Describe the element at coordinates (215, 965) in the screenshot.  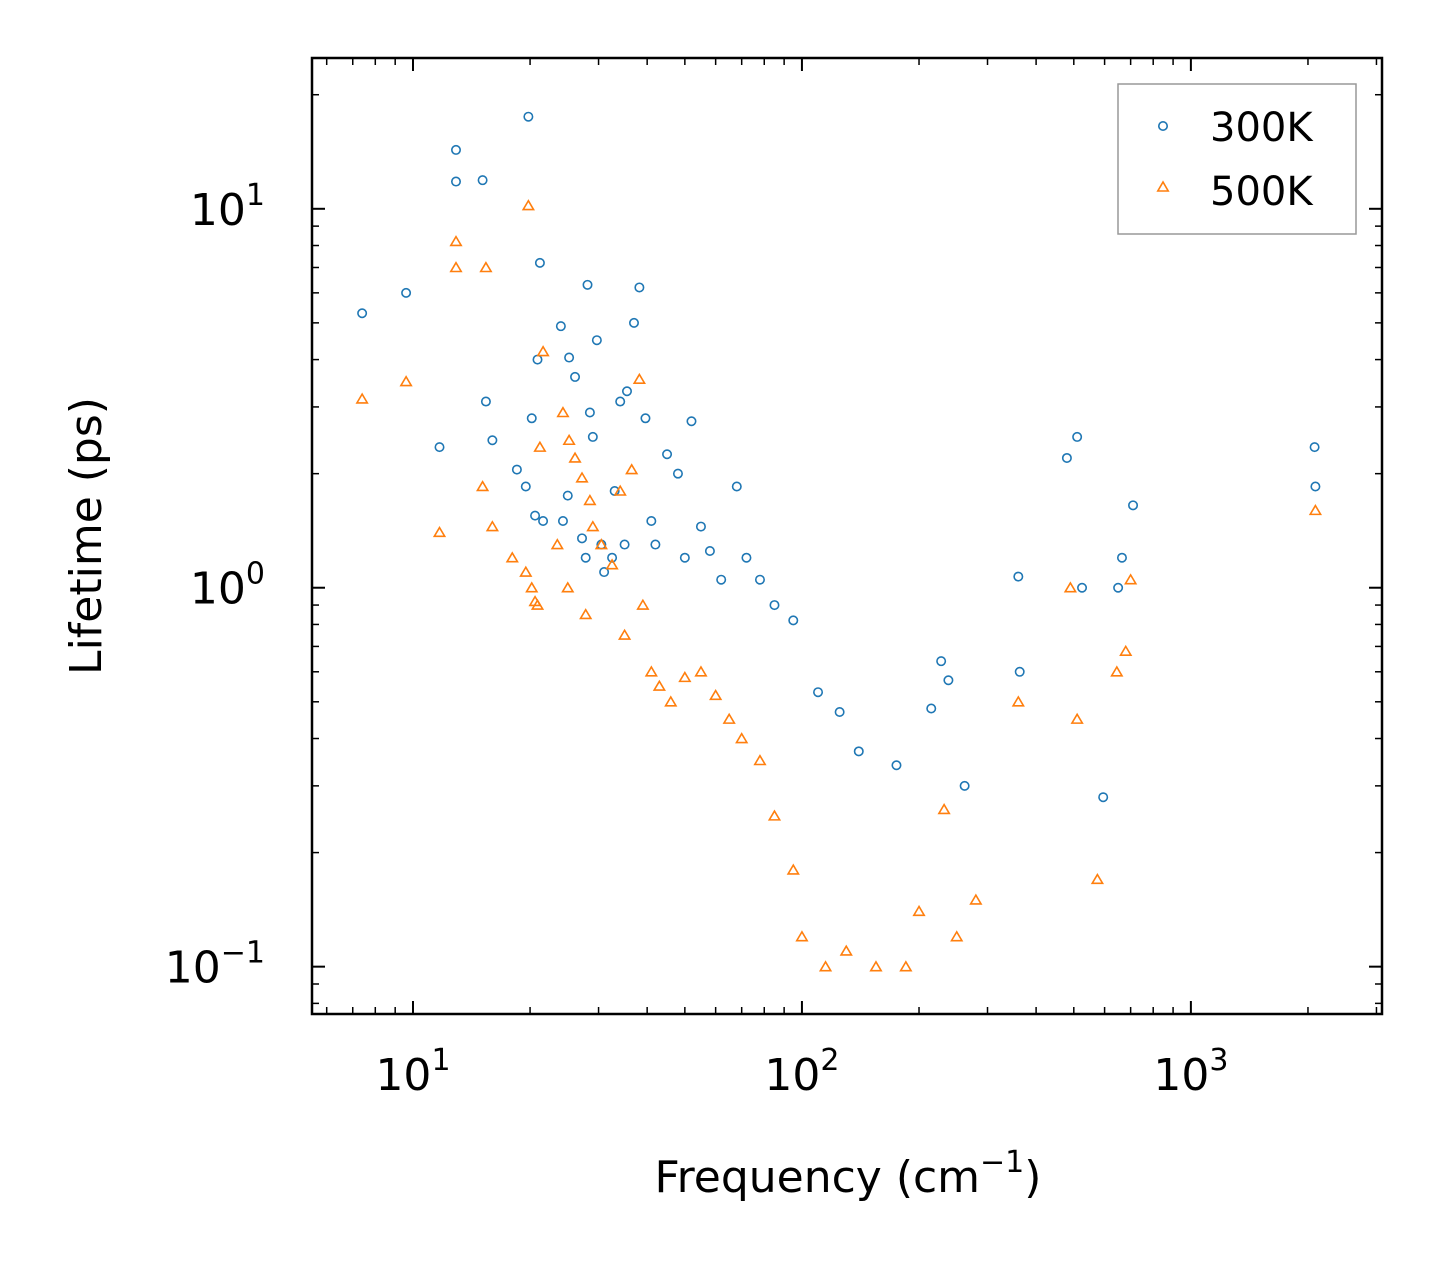
I see `y-tick-label: 10⁻¹` at that location.